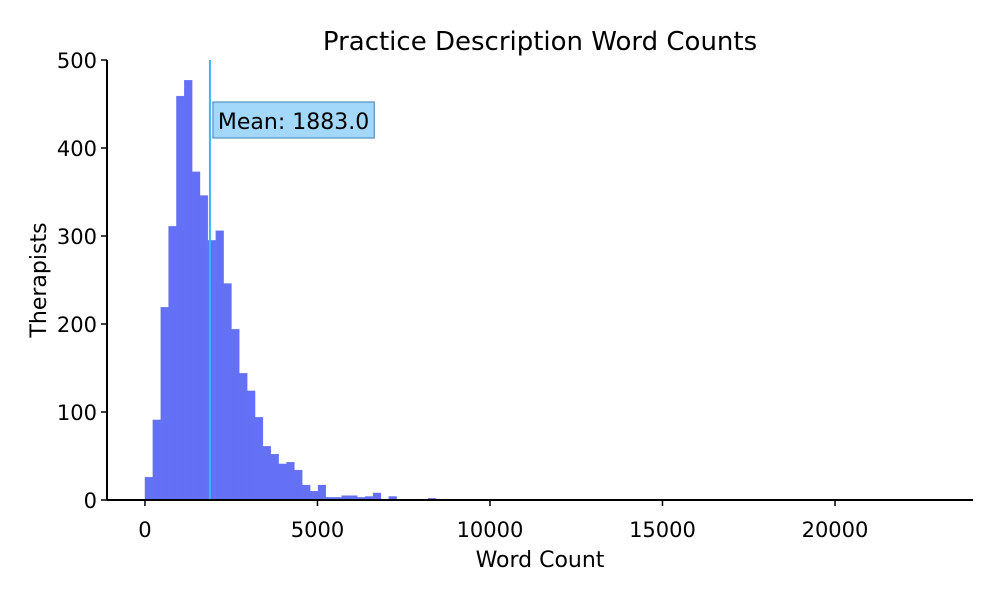 This screenshot has height=600, width=1000. I want to click on mean-annotation-label: Mean: 1883.0, so click(293, 122).